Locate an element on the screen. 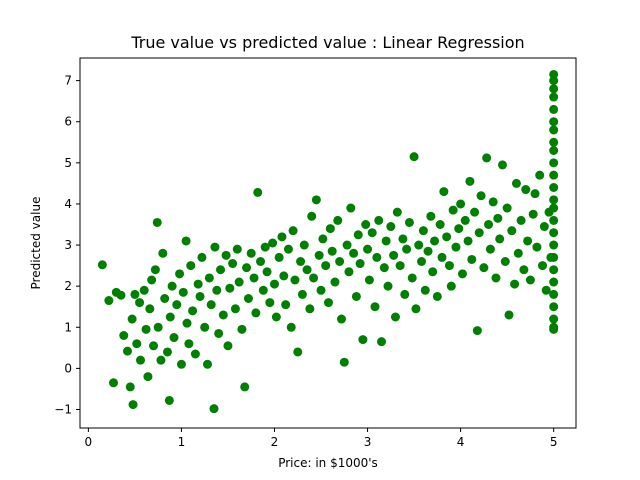  y-tick-label: 3 is located at coordinates (68, 245).